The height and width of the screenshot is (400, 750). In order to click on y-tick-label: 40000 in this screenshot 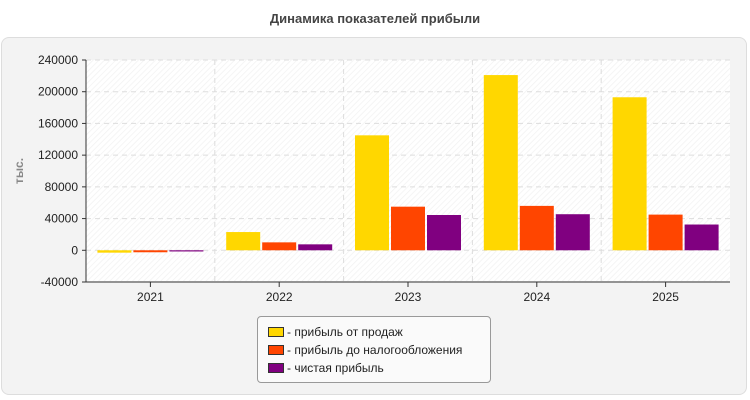, I will do `click(62, 219)`.